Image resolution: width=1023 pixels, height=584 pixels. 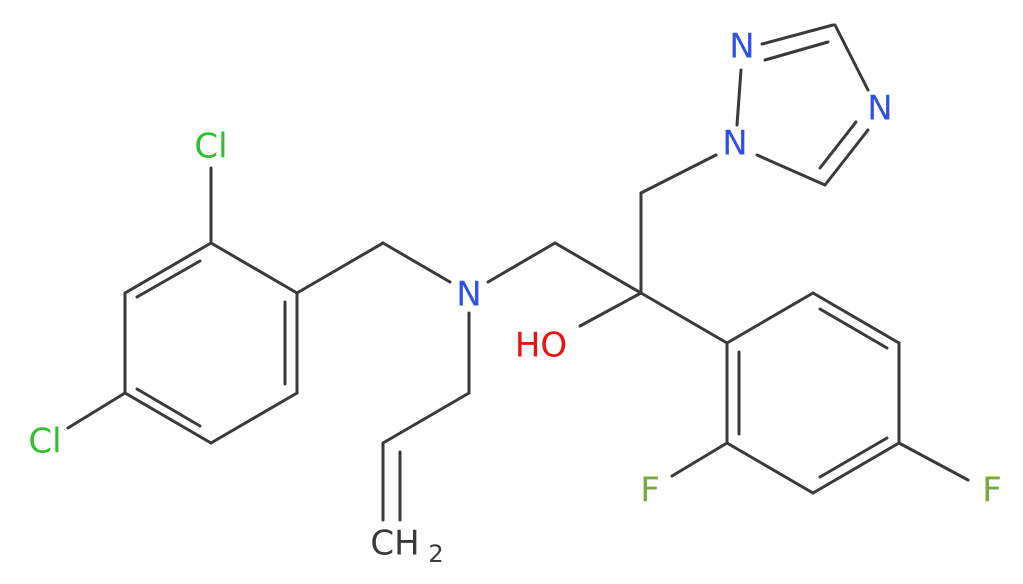 What do you see at coordinates (541, 346) in the screenshot?
I see `atom-label: HO` at bounding box center [541, 346].